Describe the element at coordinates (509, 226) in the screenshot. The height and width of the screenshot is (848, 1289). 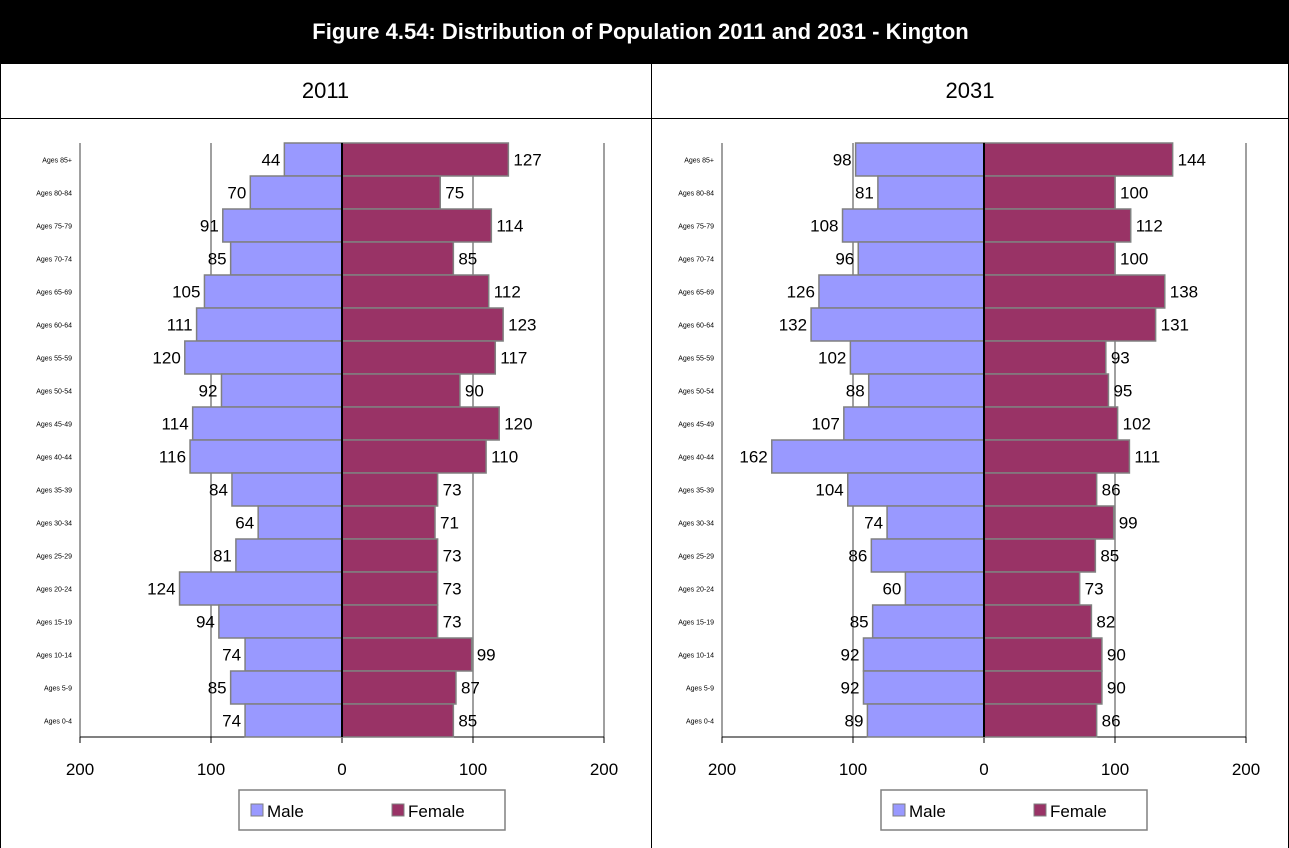
I see `data-label-female: 114` at that location.